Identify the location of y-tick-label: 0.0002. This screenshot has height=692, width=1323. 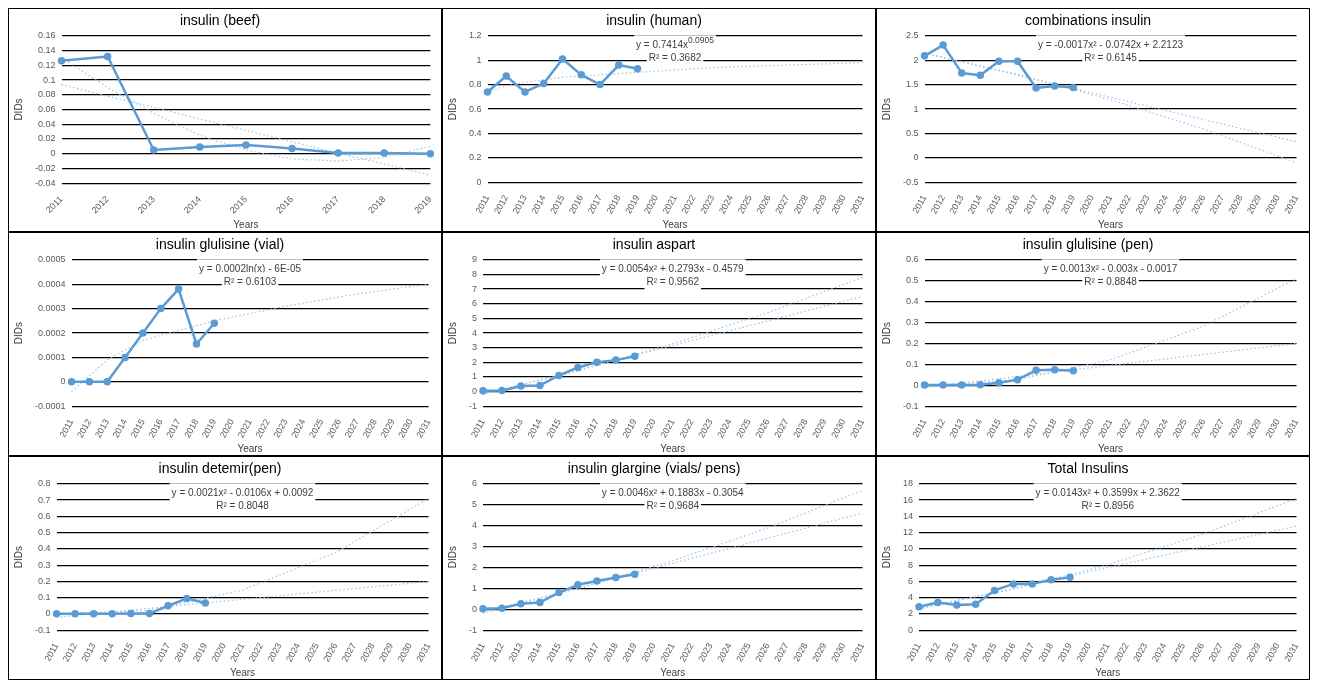
(51, 332).